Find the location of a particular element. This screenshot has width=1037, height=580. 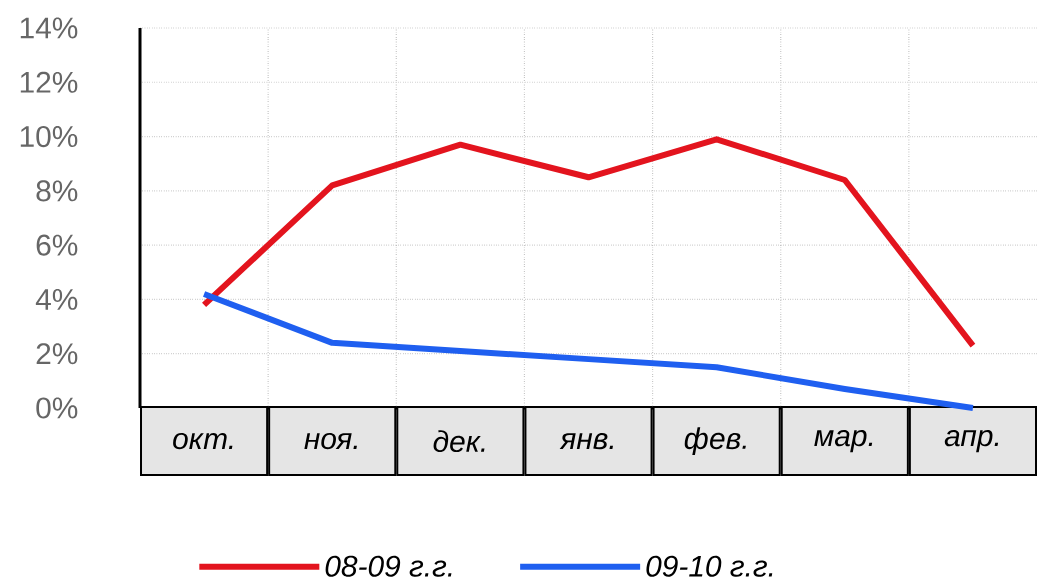

y-tick-label: 6% is located at coordinates (57, 245).